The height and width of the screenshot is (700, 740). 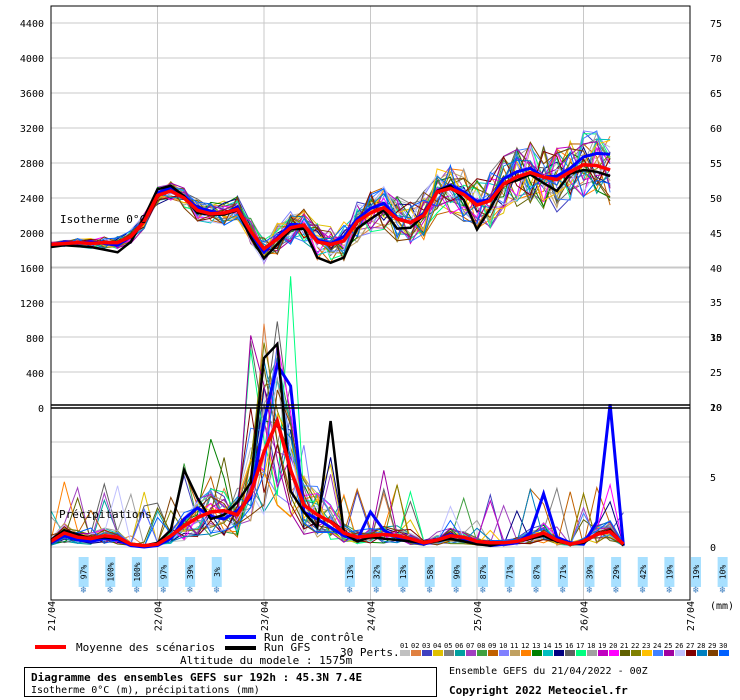 What do you see at coordinates (701, 646) in the screenshot?
I see `pert-id-label: 28` at bounding box center [701, 646].